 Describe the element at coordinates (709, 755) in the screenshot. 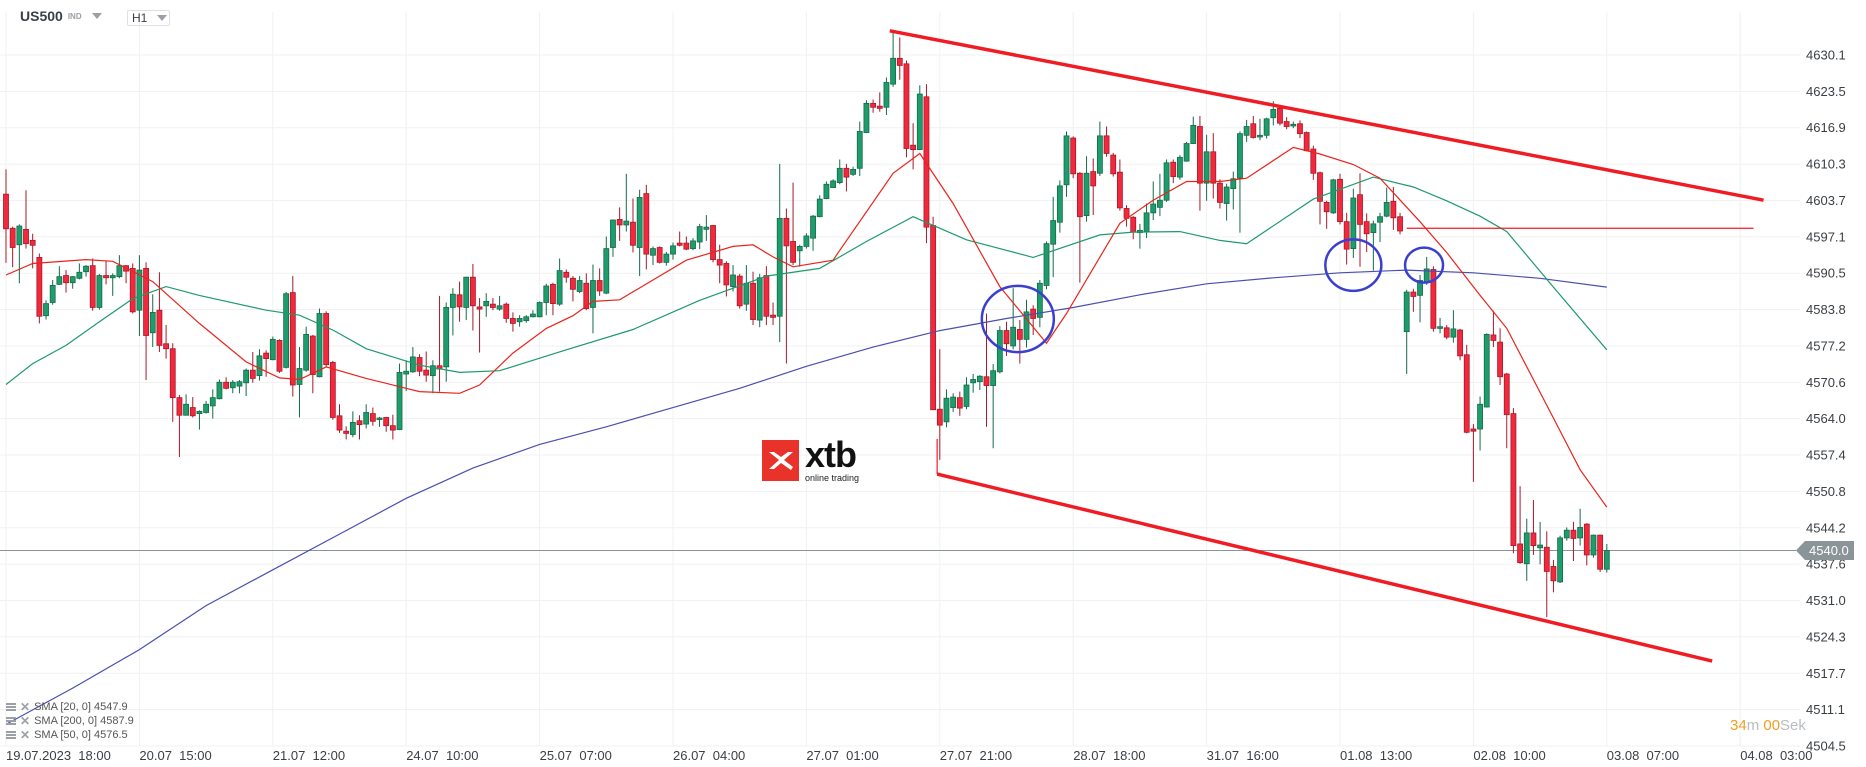

I see `time-axis-label: 26.07 04:00` at that location.